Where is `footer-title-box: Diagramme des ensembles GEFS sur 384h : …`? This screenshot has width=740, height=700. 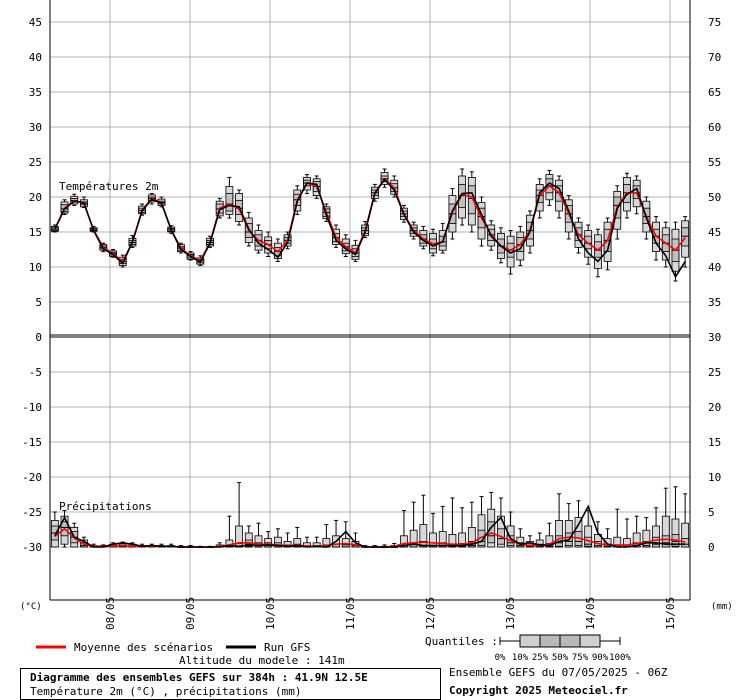 footer-title-box: Diagramme des ensembles GEFS sur 384h : … is located at coordinates (230, 684).